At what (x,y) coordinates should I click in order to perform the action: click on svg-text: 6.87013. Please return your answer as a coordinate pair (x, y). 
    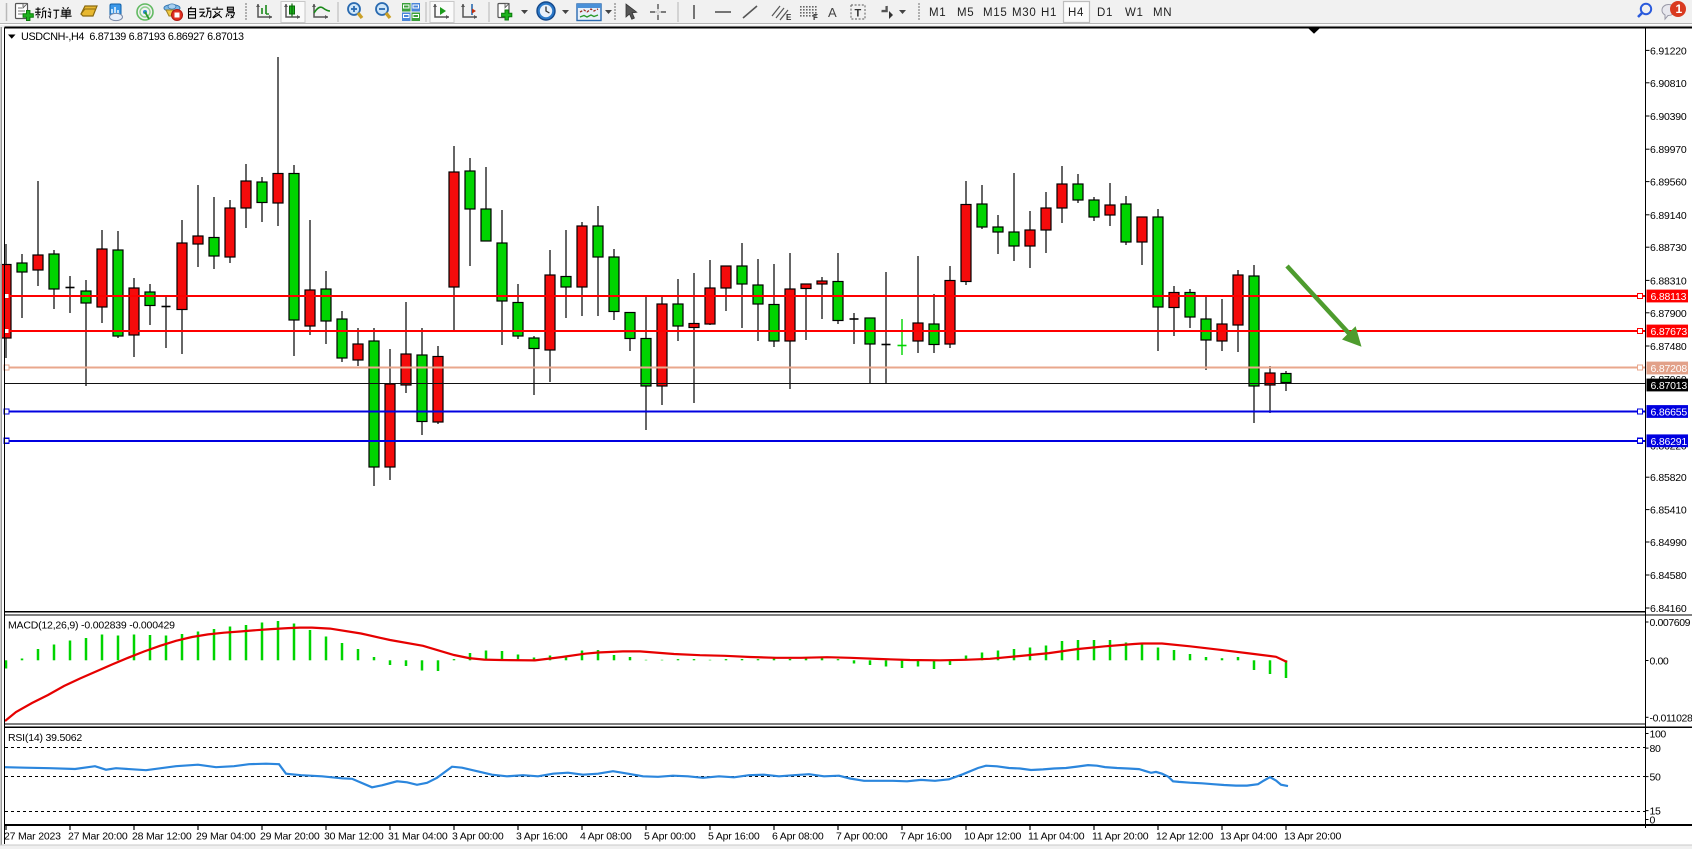
    Looking at the image, I should click on (1669, 386).